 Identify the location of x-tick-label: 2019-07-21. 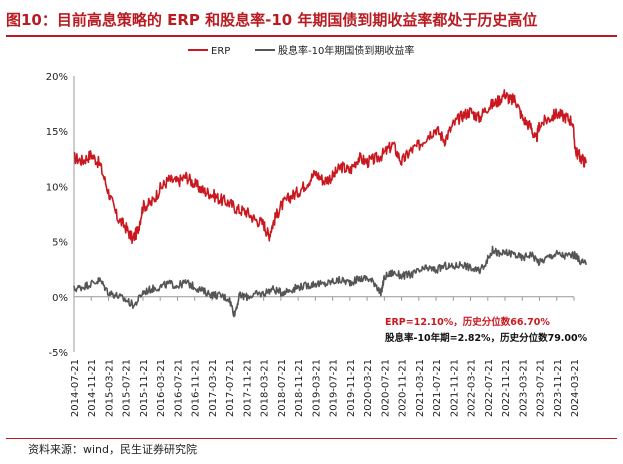
(334, 388).